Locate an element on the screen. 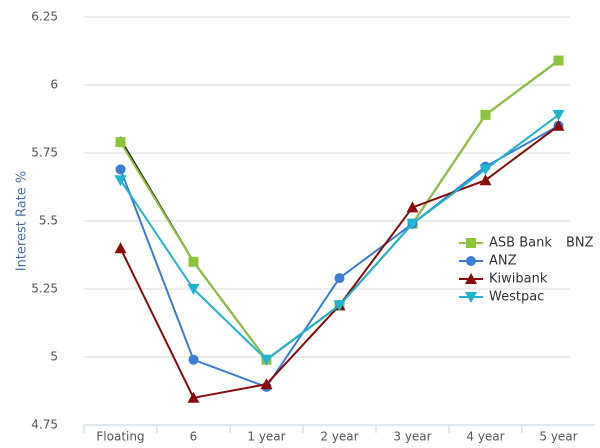 This screenshot has height=448, width=600. x-tick-label: 5 year is located at coordinates (558, 437).